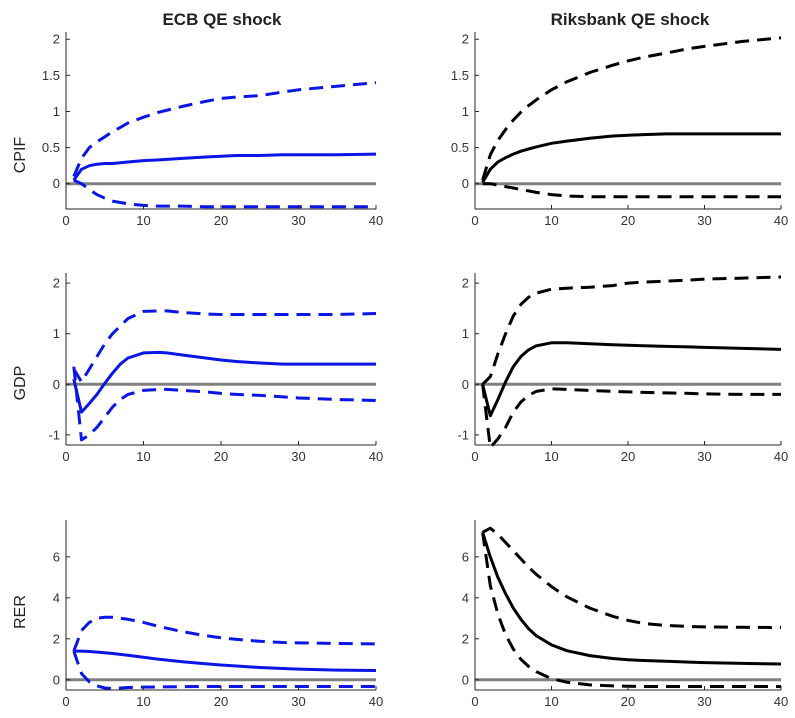 This screenshot has width=795, height=718. Describe the element at coordinates (20, 383) in the screenshot. I see `row-label-gdp: GDP` at that location.